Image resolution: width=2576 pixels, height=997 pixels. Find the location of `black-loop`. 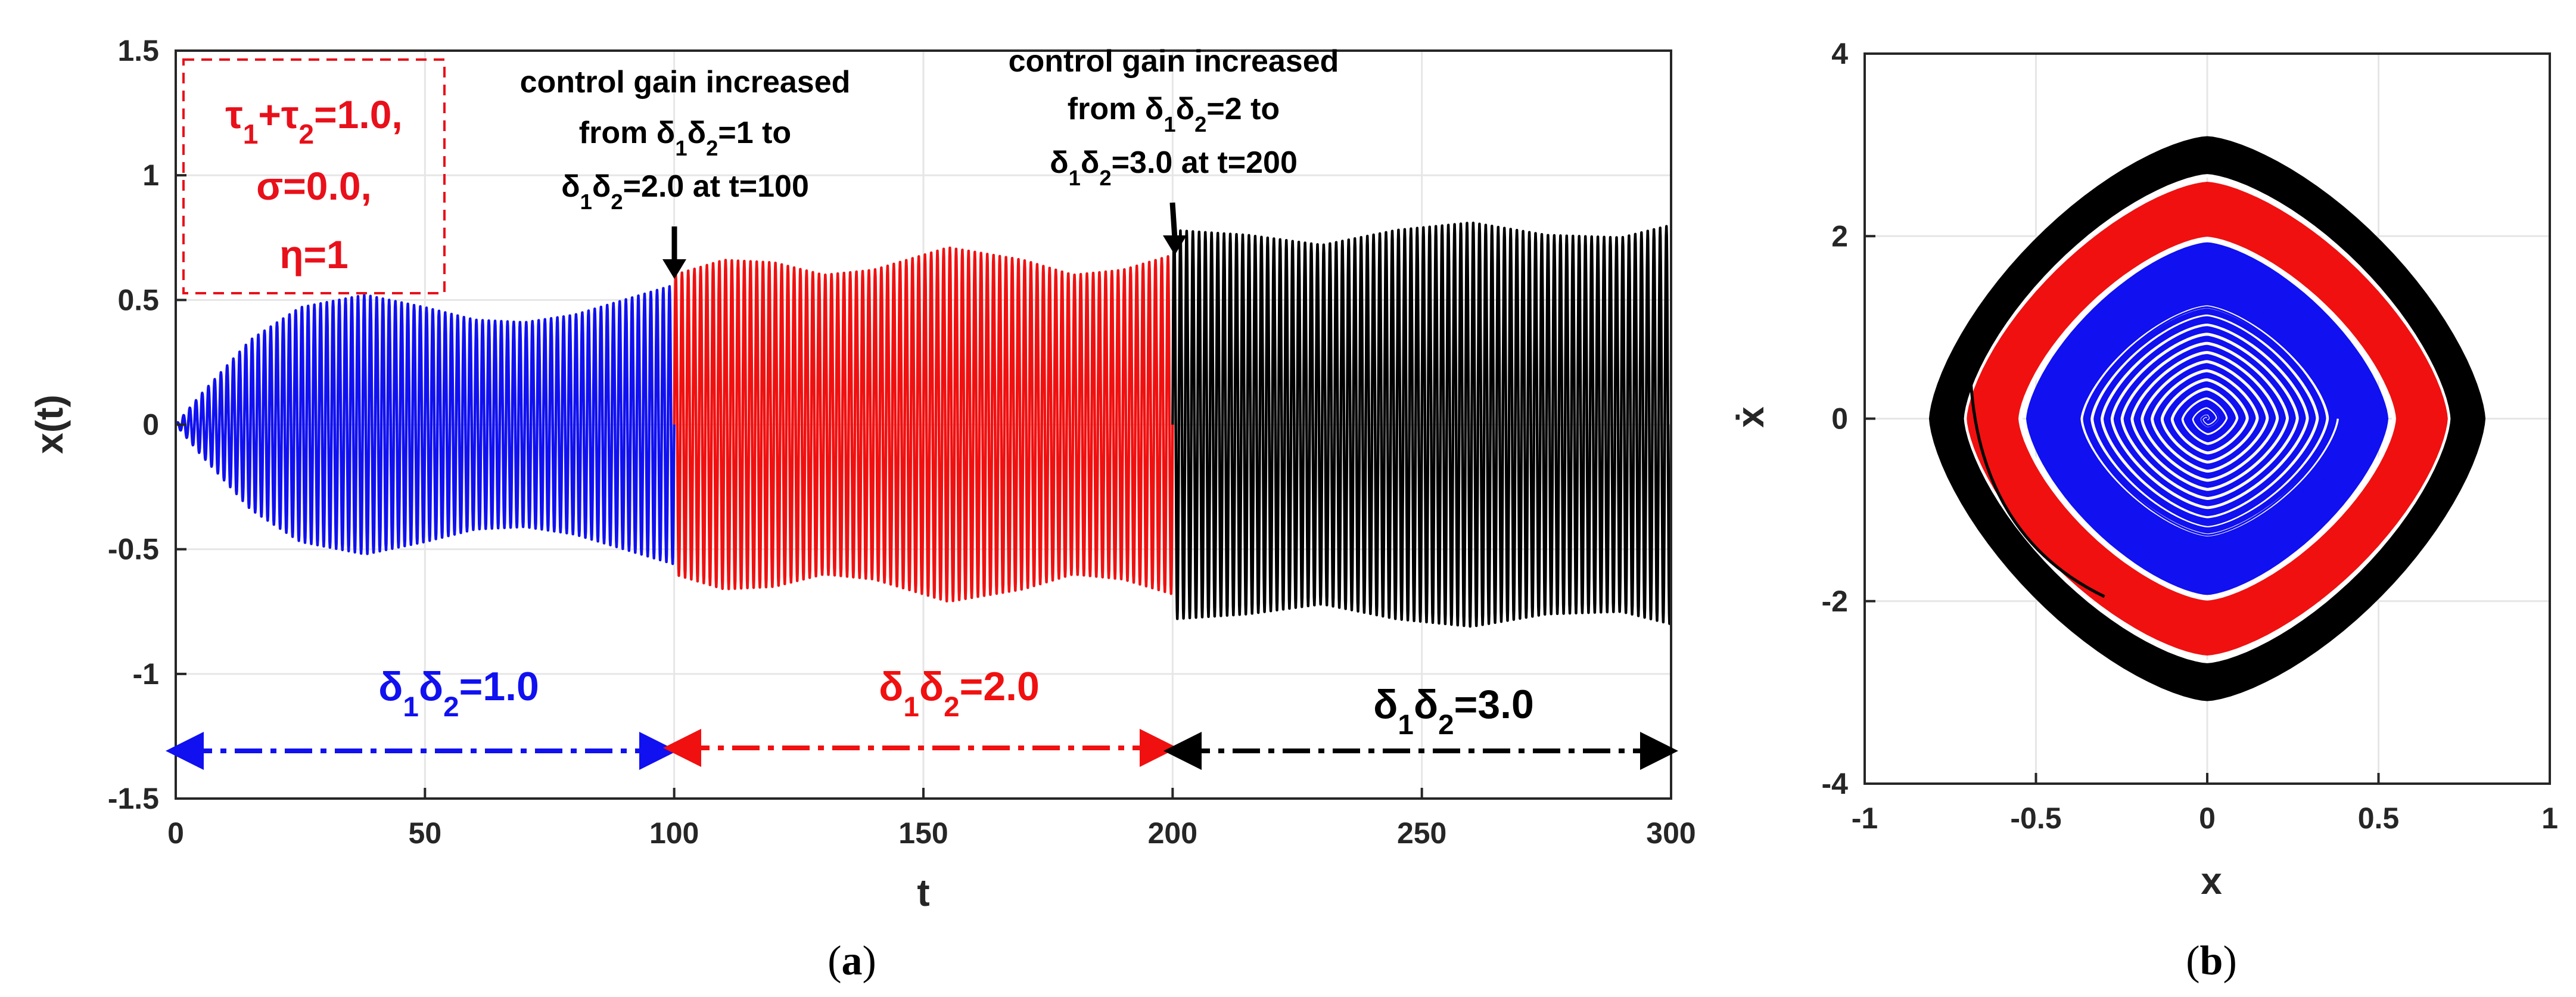

black-loop is located at coordinates (2207, 418).